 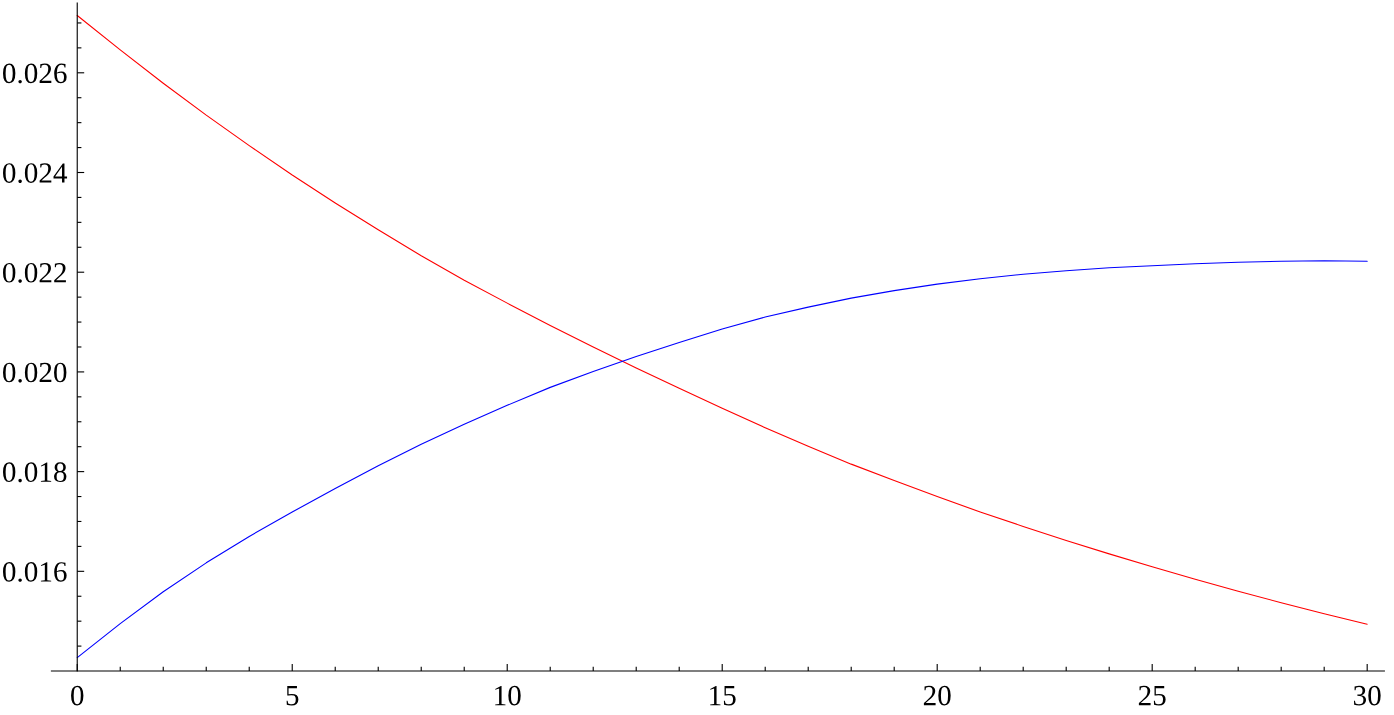 I want to click on x-tick-label: 10, so click(x=508, y=695).